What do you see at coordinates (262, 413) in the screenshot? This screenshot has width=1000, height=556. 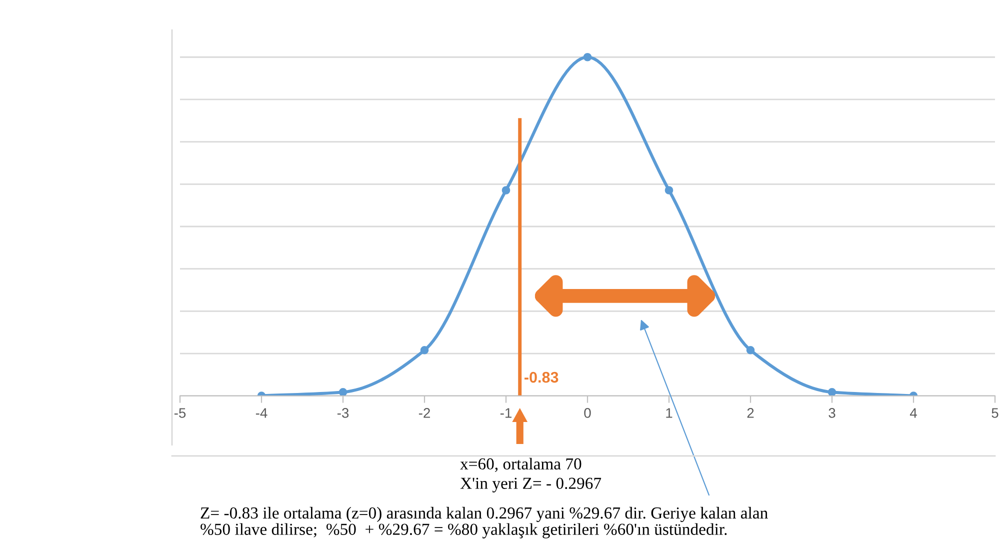 I see `x-tick-label: -4` at bounding box center [262, 413].